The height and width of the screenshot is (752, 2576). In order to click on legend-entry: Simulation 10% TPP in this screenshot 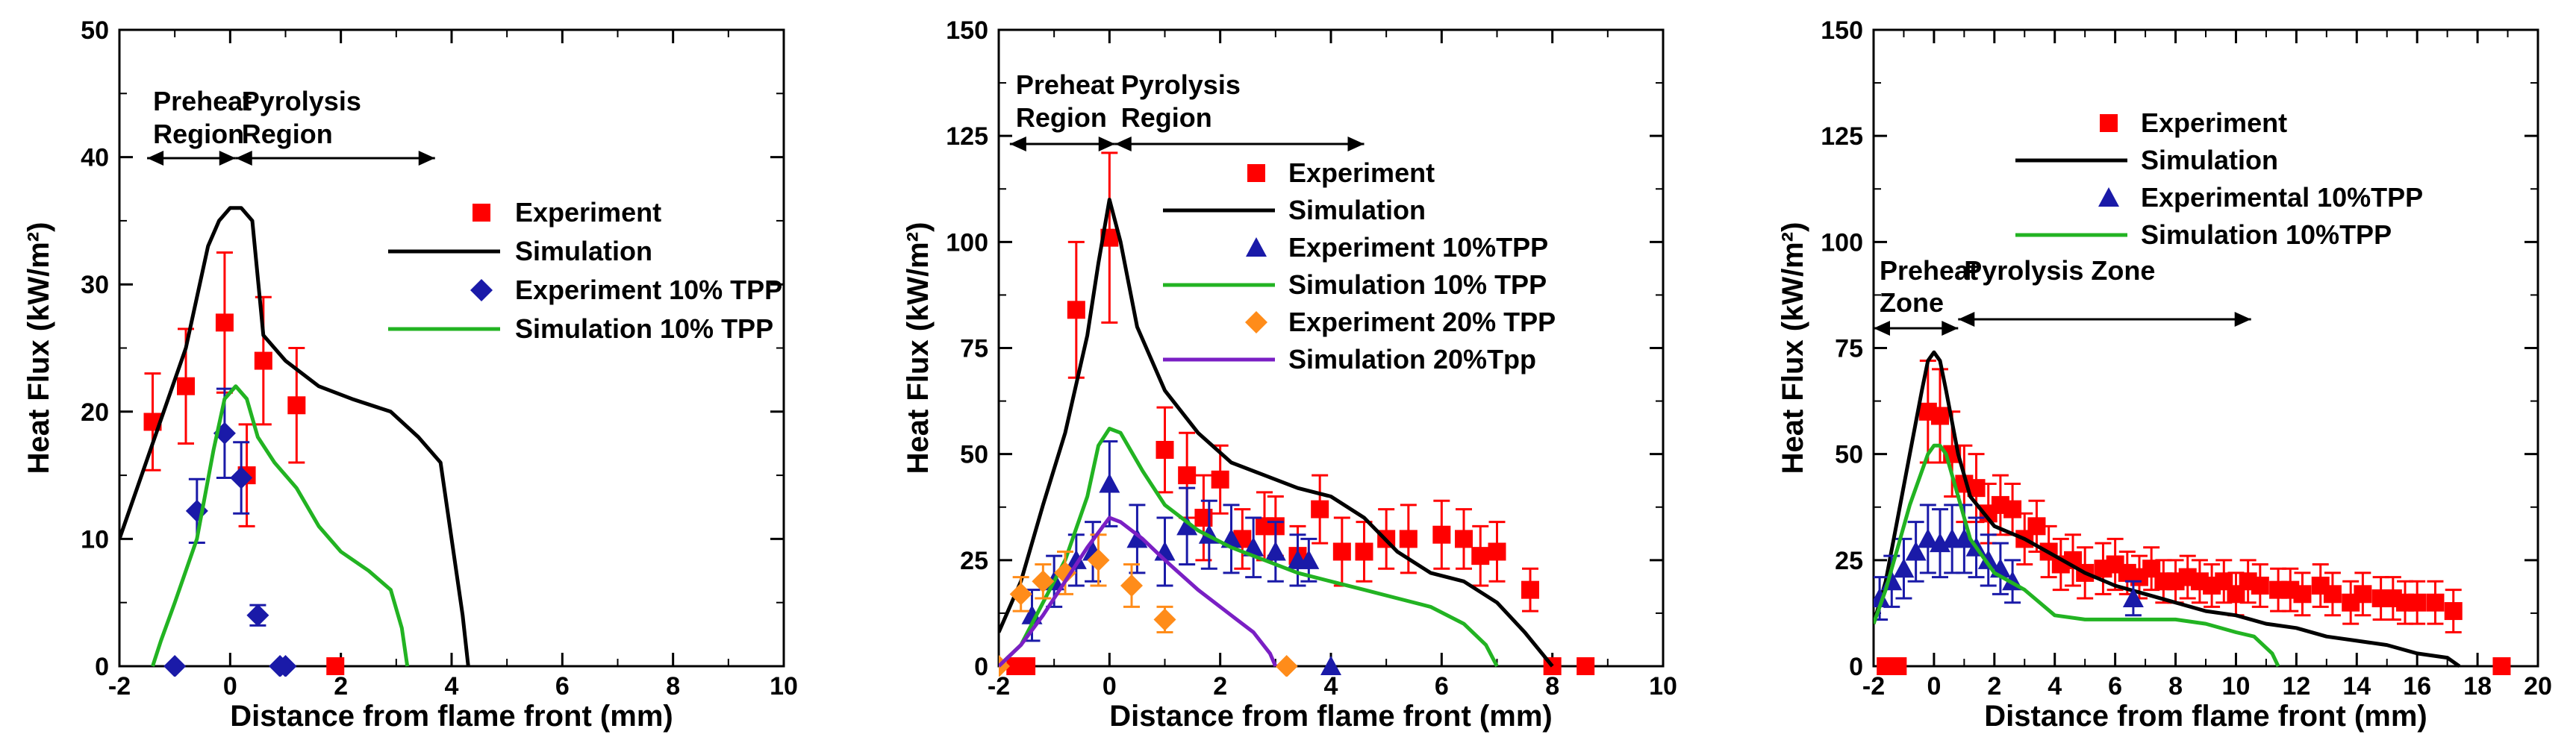, I will do `click(1417, 284)`.